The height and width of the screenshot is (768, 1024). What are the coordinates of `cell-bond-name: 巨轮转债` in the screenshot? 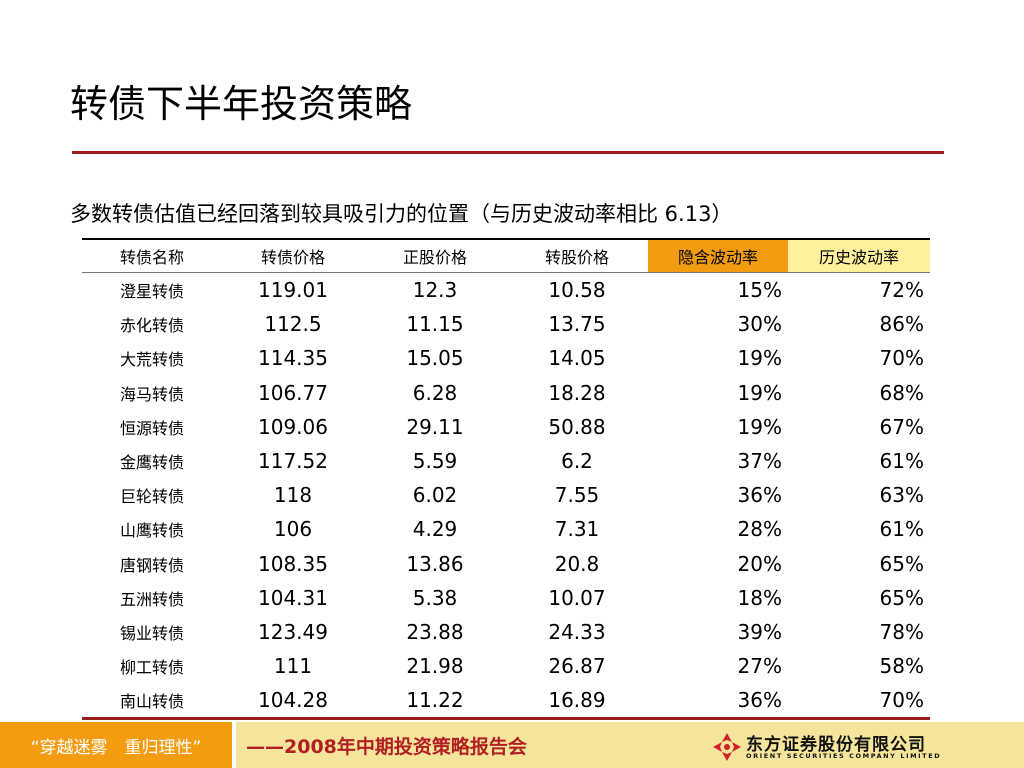 It's located at (152, 495).